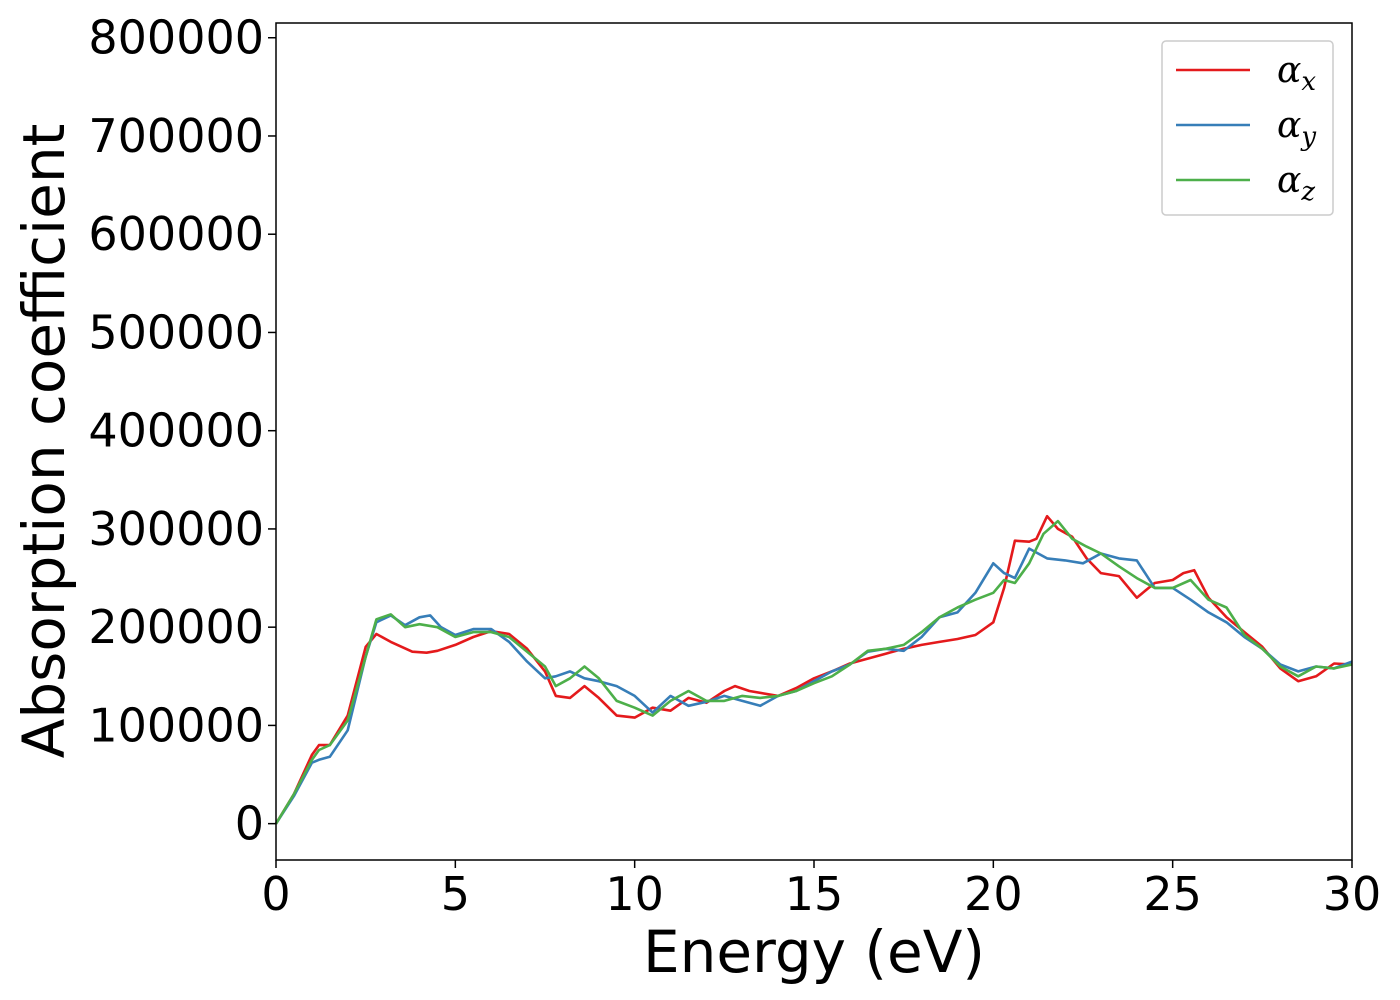 The width and height of the screenshot is (1400, 1000). Describe the element at coordinates (814, 894) in the screenshot. I see `x-tick-label: 15` at that location.